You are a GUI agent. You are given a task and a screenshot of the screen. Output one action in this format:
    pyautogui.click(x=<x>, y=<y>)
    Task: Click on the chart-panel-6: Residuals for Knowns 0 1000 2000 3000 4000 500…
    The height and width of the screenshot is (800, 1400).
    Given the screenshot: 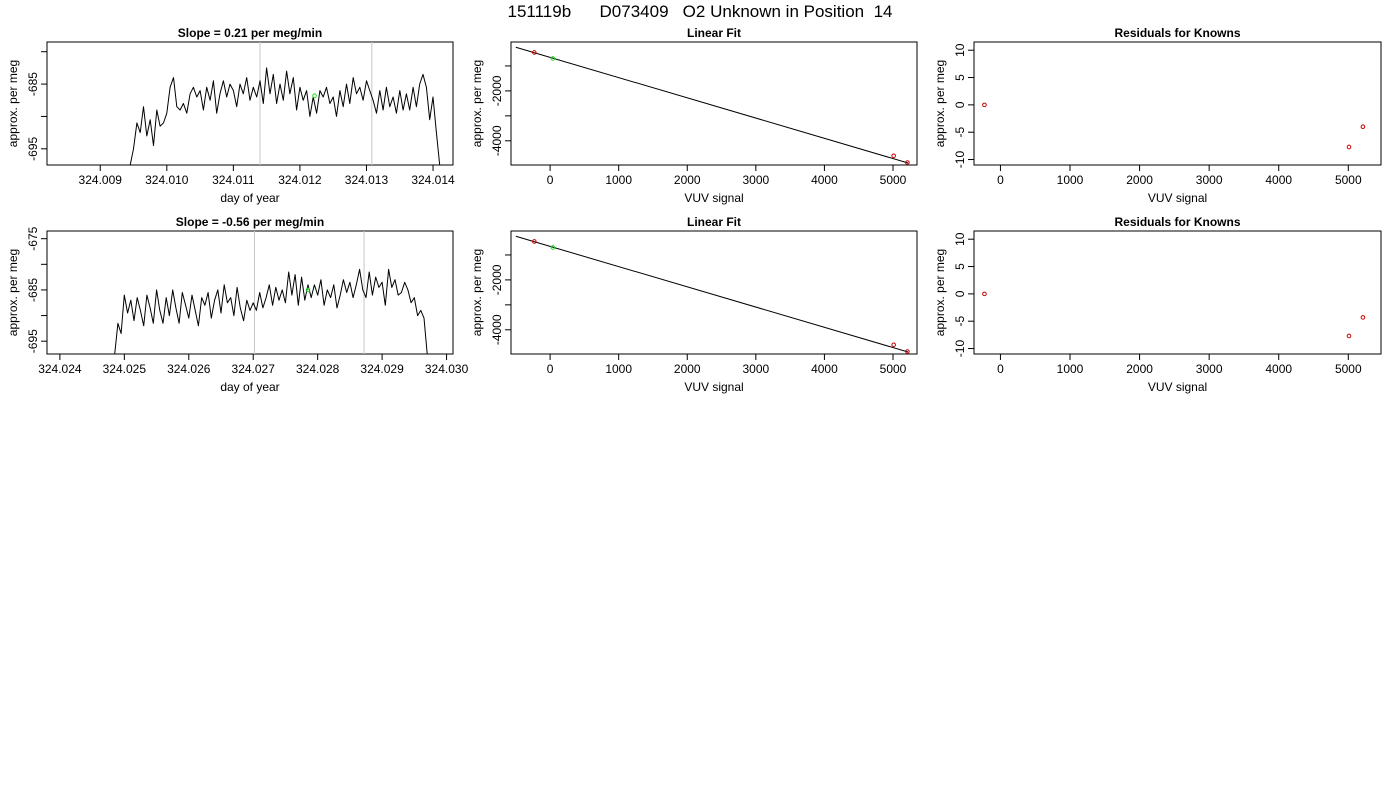 What is the action you would take?
    pyautogui.click(x=1157, y=304)
    